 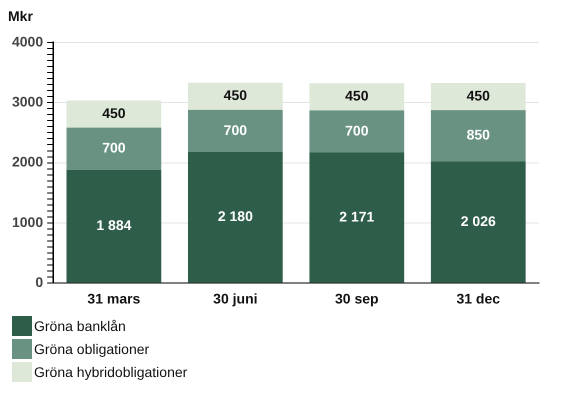 I want to click on y-tick-label: 2000, so click(x=28, y=162).